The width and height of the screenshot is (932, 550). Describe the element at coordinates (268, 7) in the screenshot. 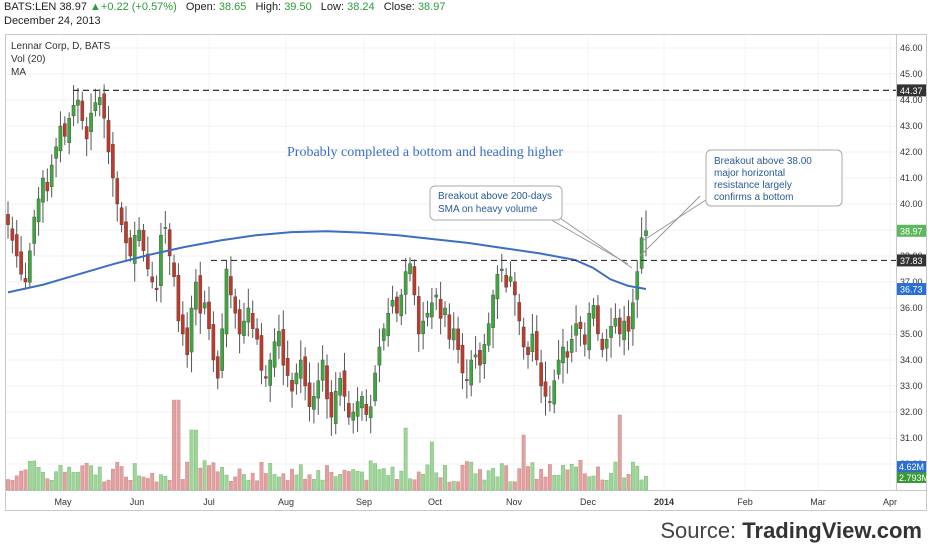

I see `high-label: High:` at that location.